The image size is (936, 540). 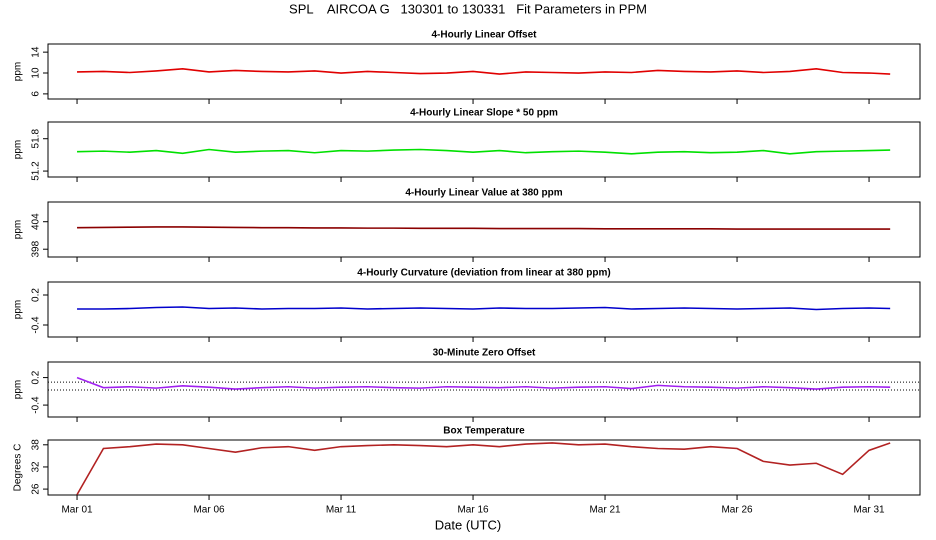 What do you see at coordinates (737, 510) in the screenshot?
I see `x-tick-label: Mar 26` at bounding box center [737, 510].